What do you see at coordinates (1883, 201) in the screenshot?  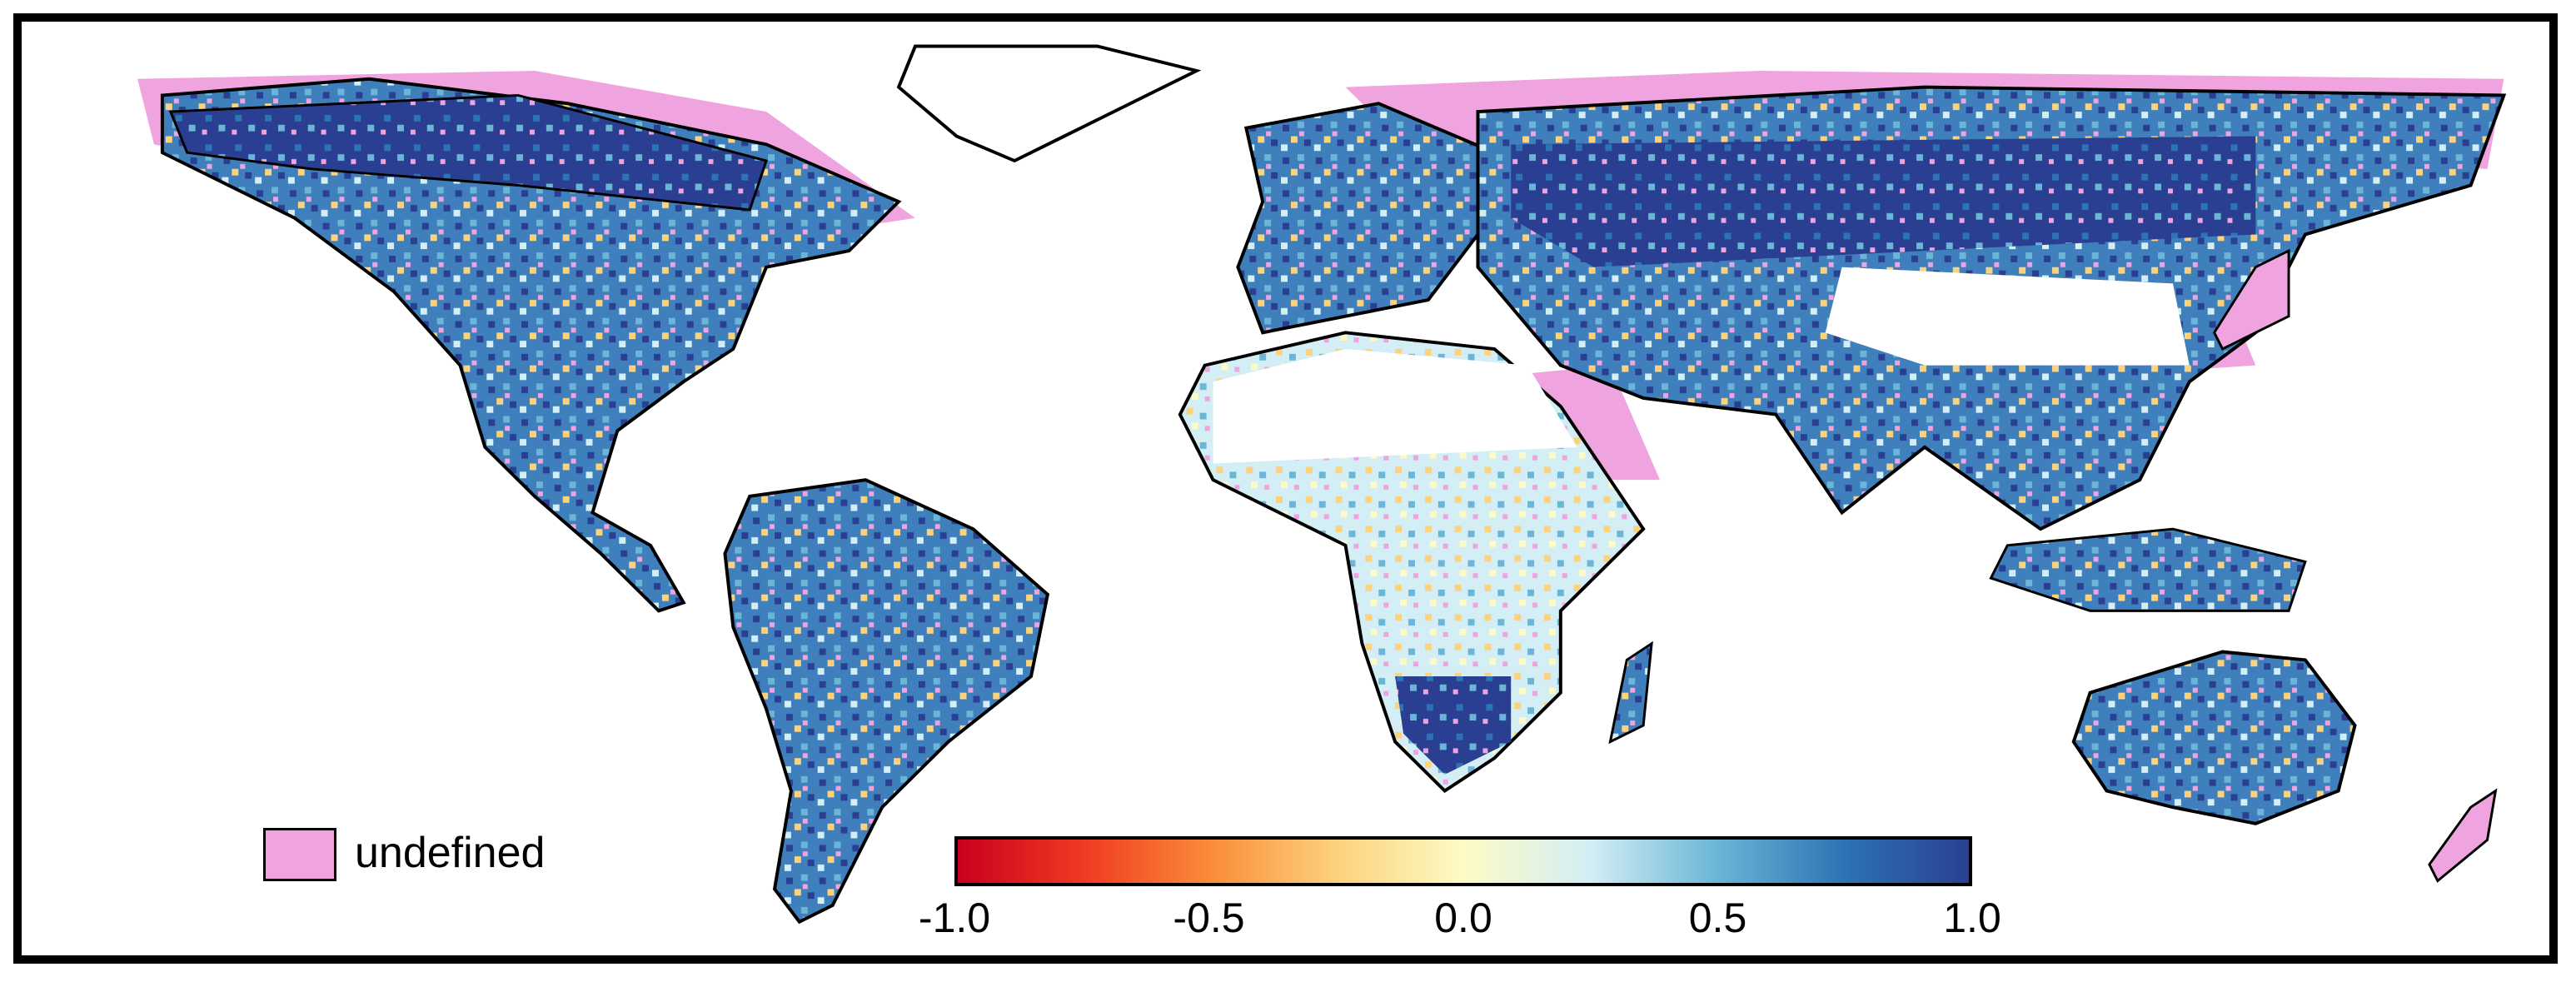 I see `siberia` at bounding box center [1883, 201].